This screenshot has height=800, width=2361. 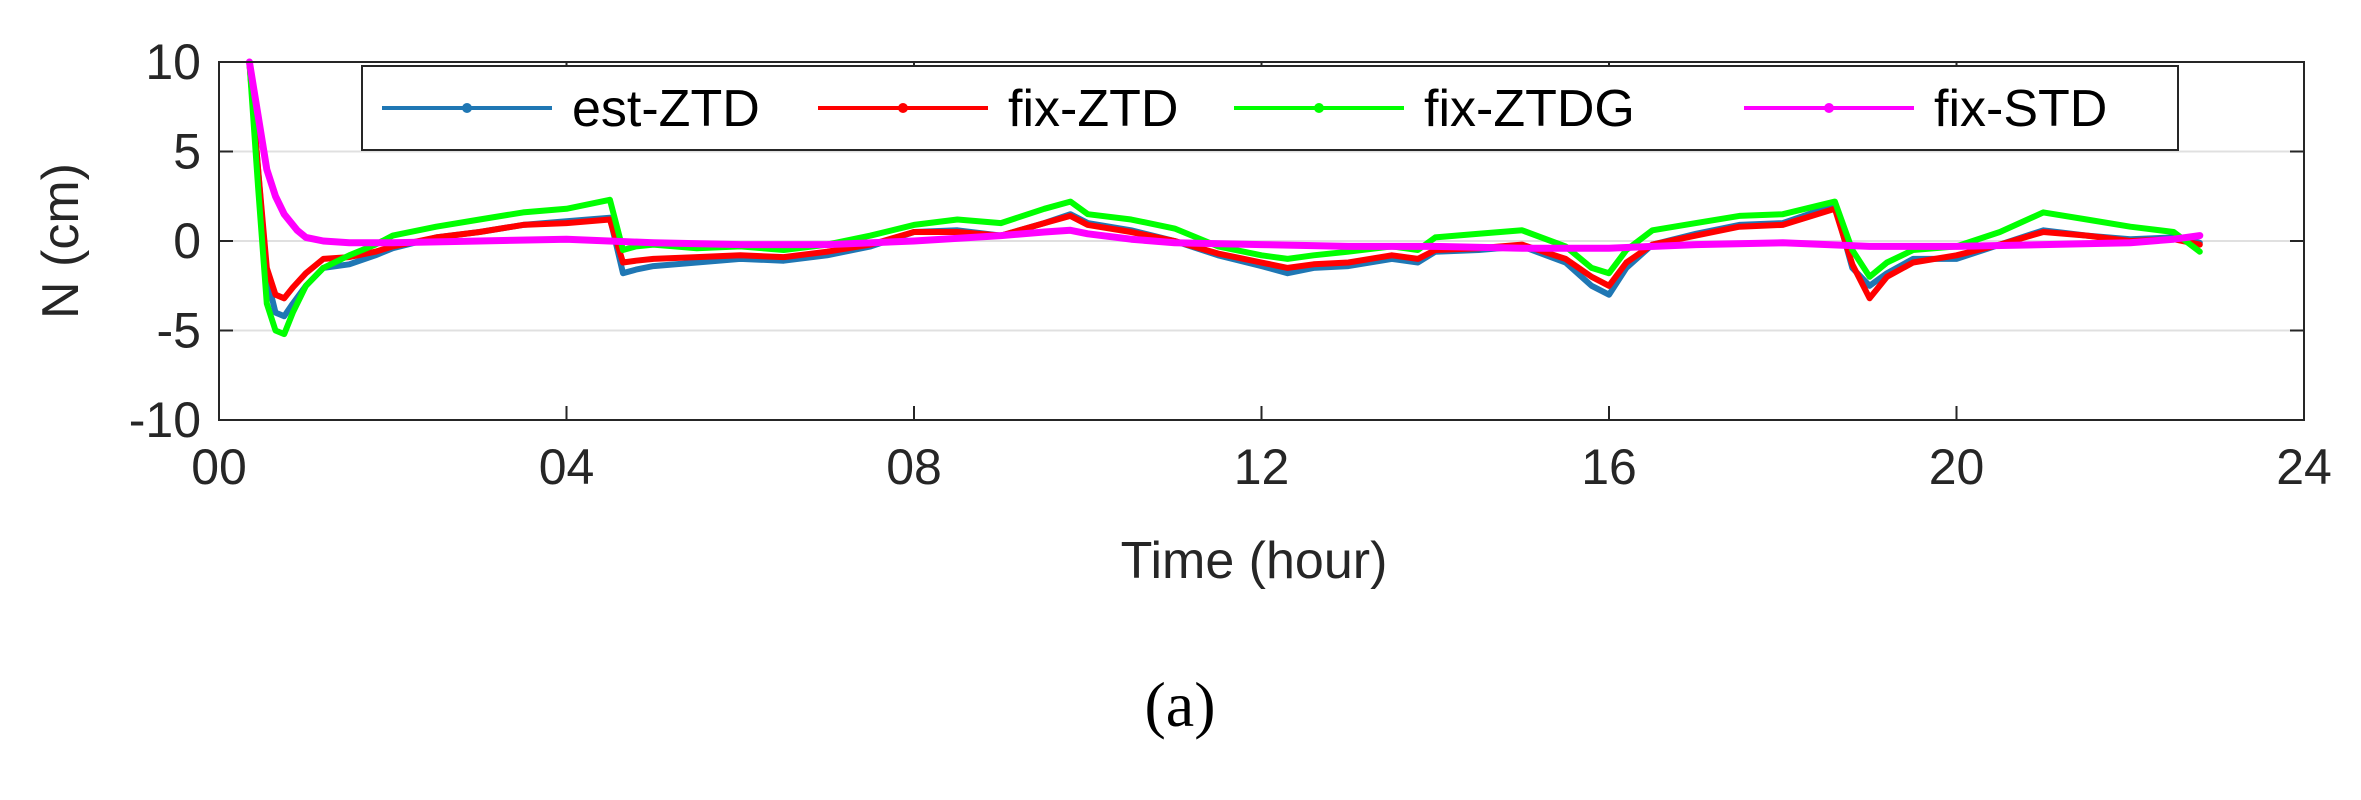 I want to click on legend-item-fix-std: fix-STD, so click(x=1925, y=109).